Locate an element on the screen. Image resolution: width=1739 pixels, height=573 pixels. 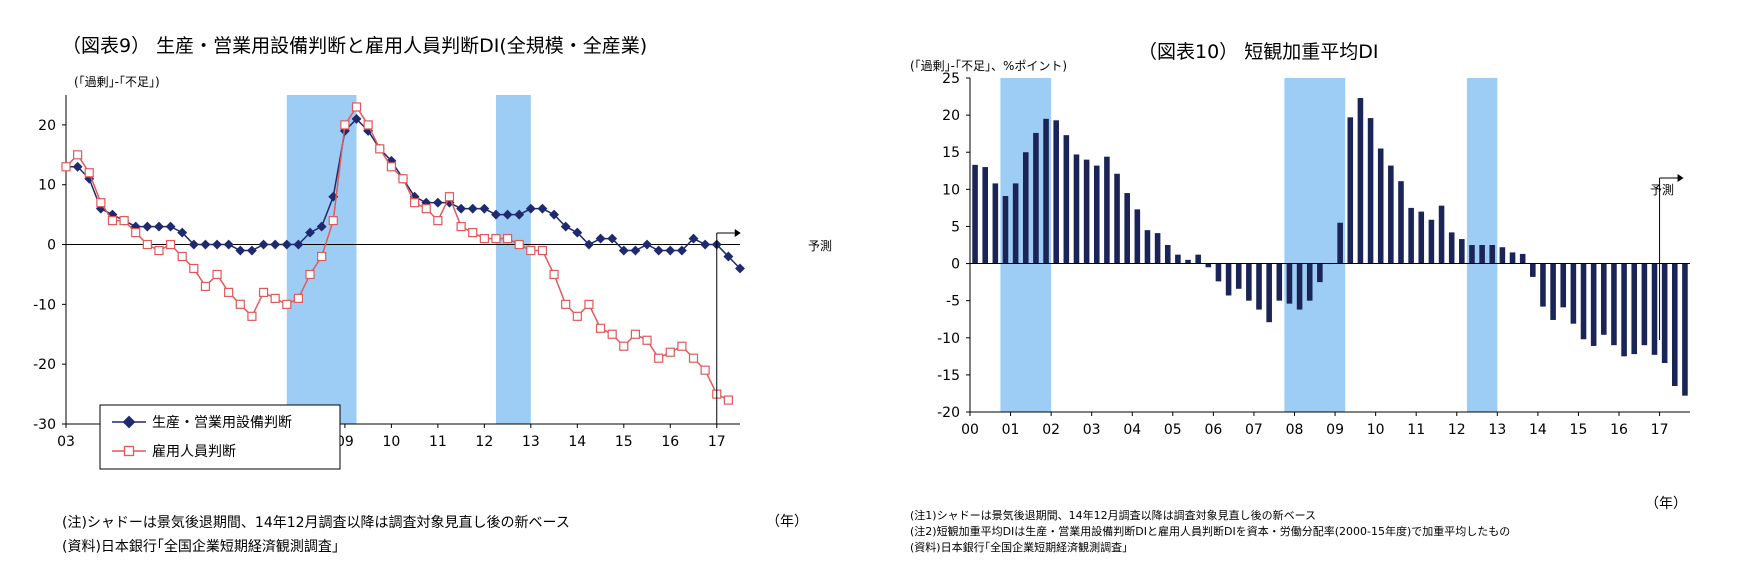
left-legend-box is located at coordinates (220, 437).